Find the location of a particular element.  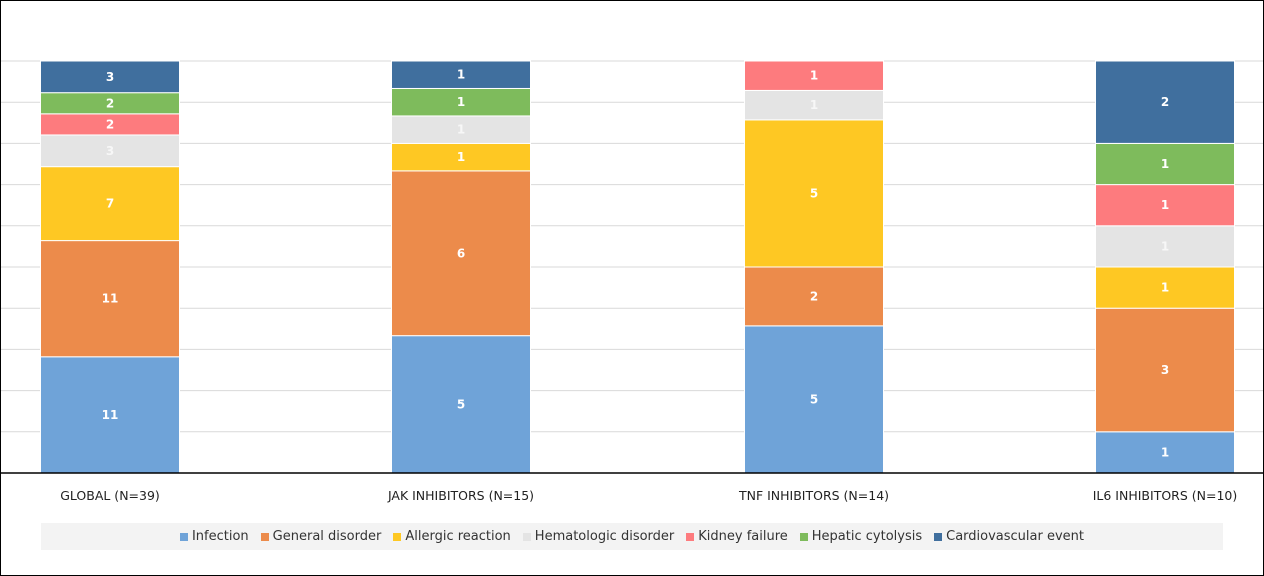

category-label: IL6 INHIBITORS (N=10) is located at coordinates (1165, 495).